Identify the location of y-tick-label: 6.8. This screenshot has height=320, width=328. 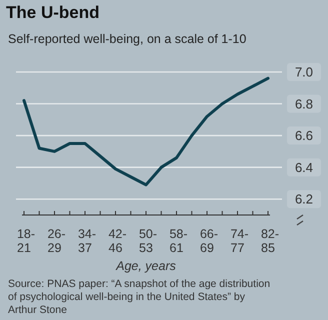
(304, 104).